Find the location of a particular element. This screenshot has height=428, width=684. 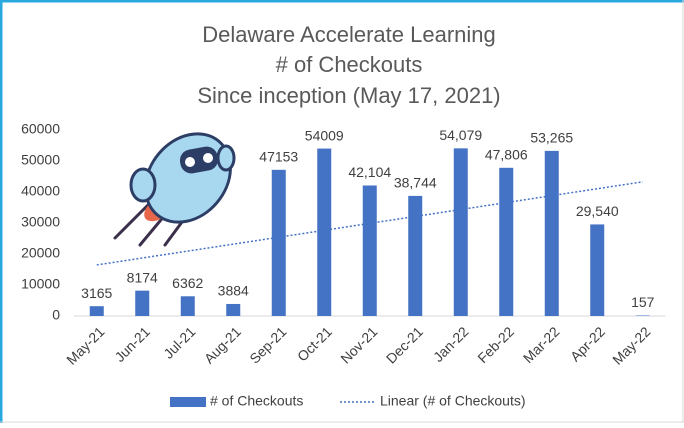

value-label: 6362 is located at coordinates (187, 283).